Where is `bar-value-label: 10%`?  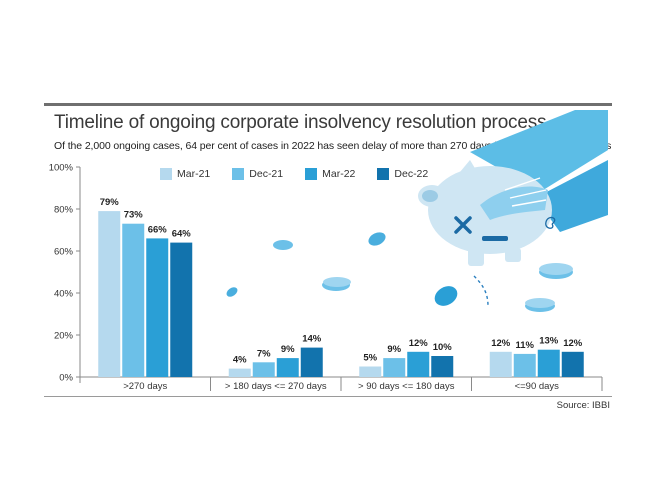 bar-value-label: 10% is located at coordinates (443, 347).